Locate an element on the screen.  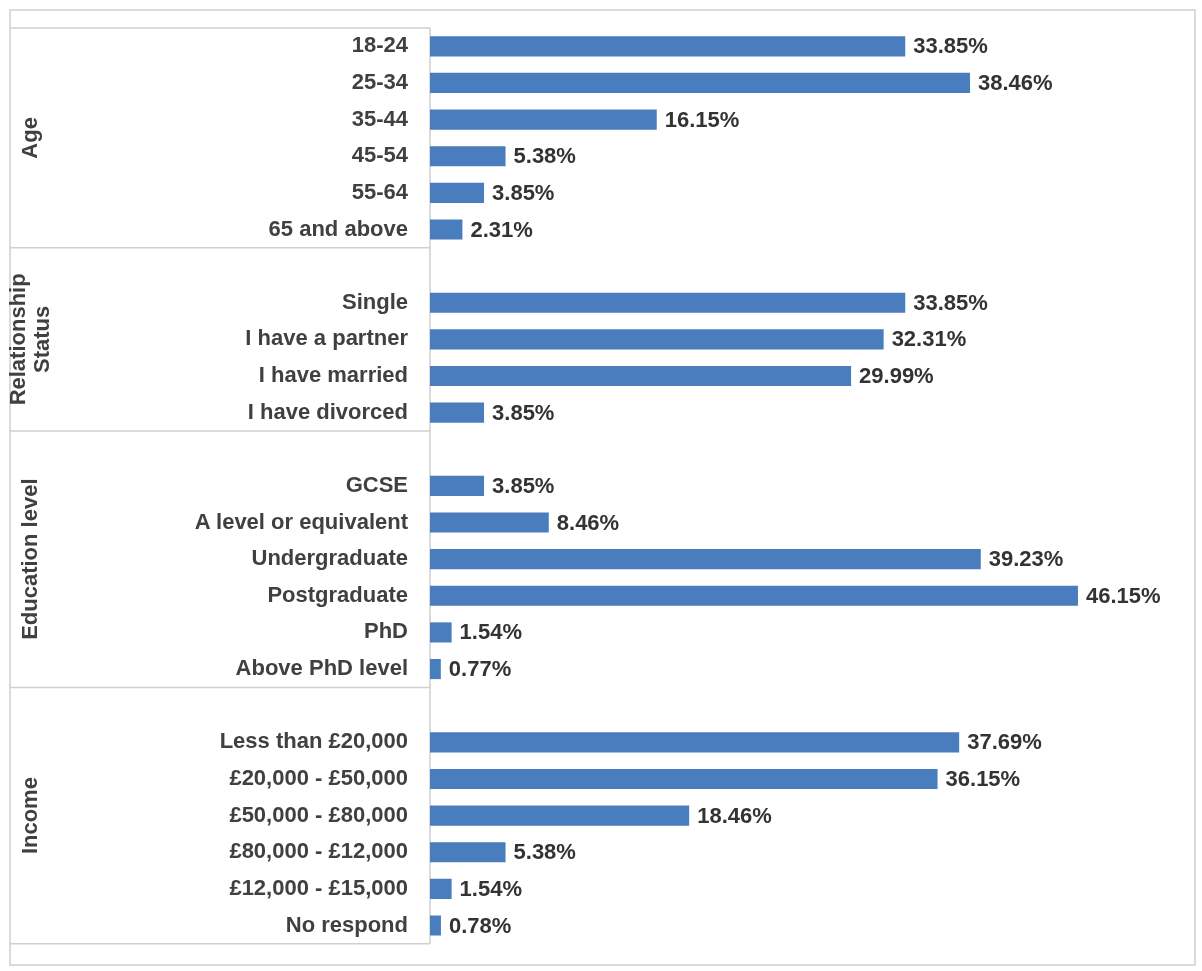
data-label: 16.15% is located at coordinates (702, 119).